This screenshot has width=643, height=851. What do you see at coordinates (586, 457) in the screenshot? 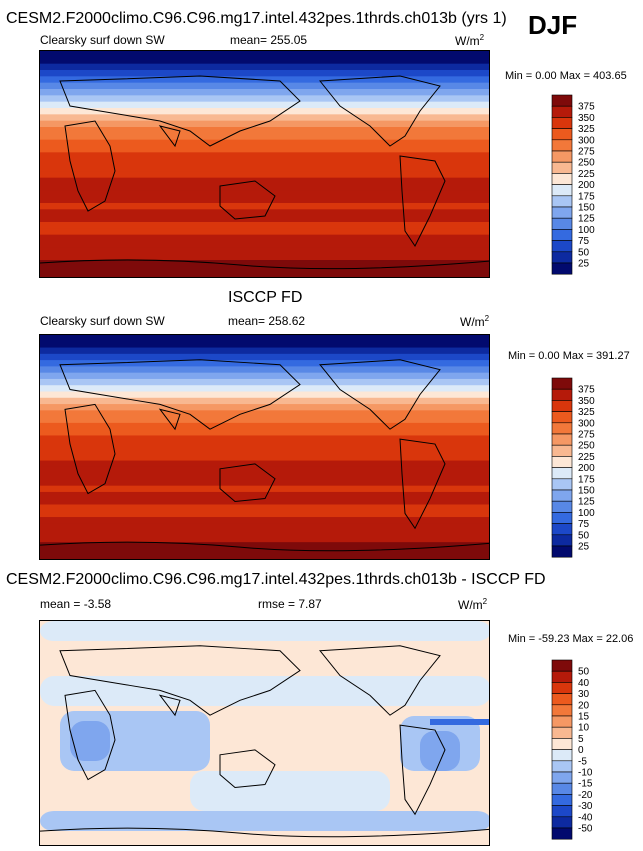
I see `colorbar-tick-label: 225` at bounding box center [586, 457].